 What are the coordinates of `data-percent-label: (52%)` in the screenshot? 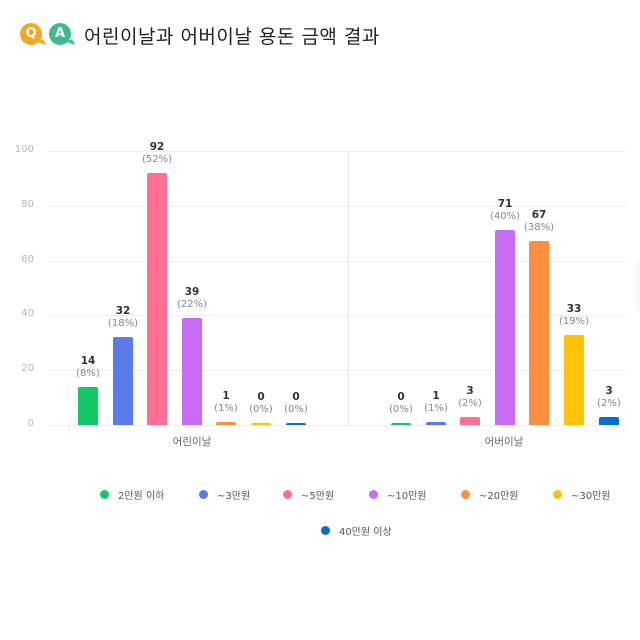 It's located at (157, 159).